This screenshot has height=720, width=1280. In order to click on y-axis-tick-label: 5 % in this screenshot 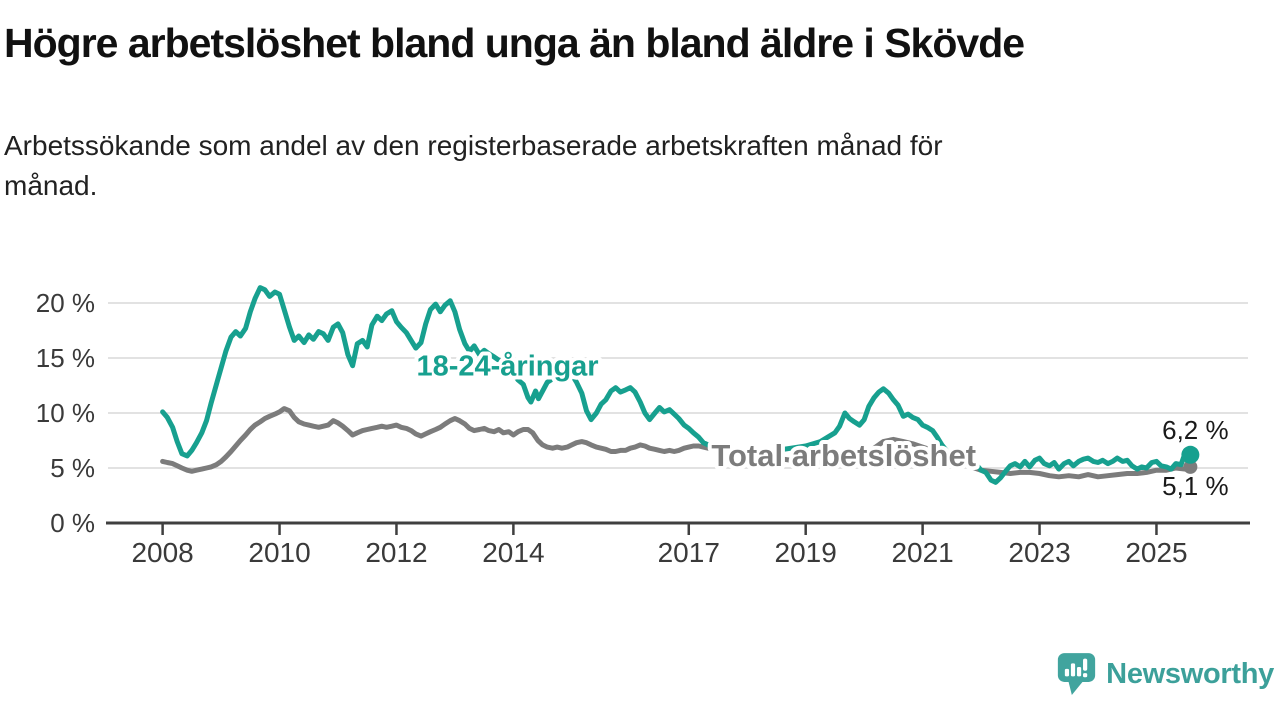, I will do `click(72, 468)`.